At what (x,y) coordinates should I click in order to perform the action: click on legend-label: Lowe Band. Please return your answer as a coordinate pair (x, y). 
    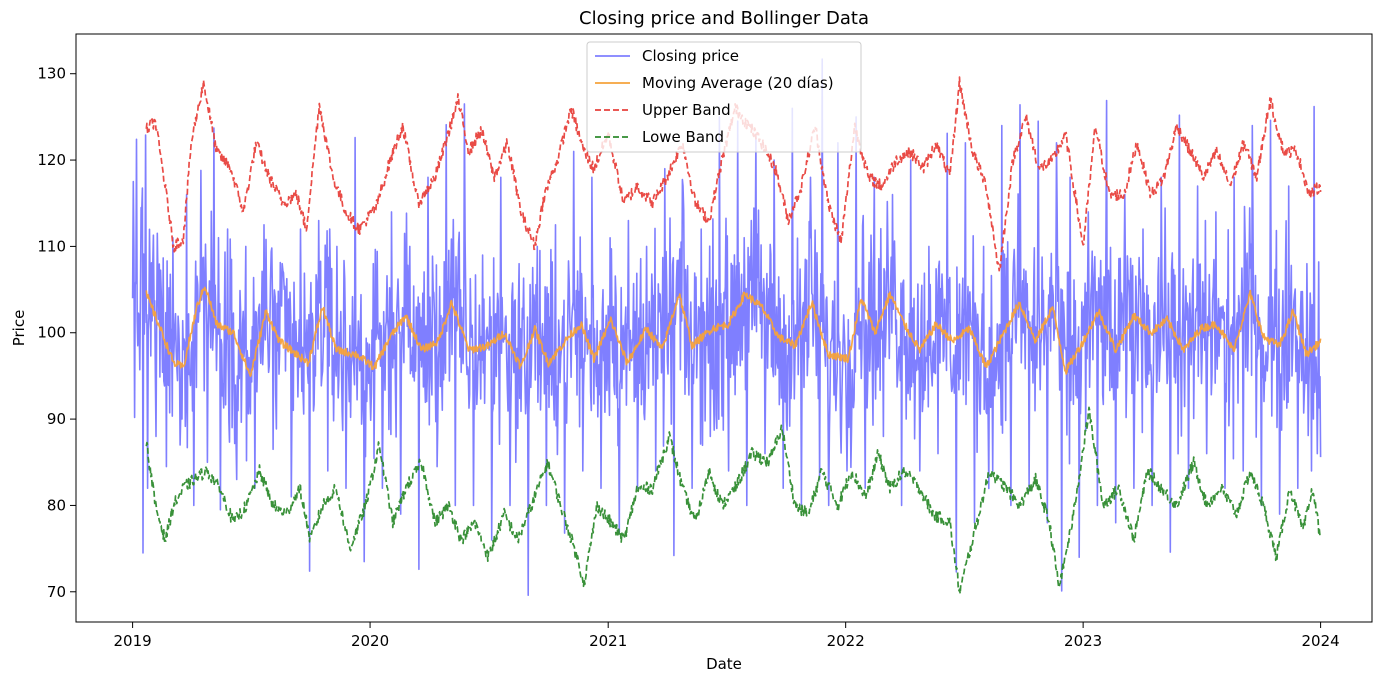
    Looking at the image, I should click on (683, 137).